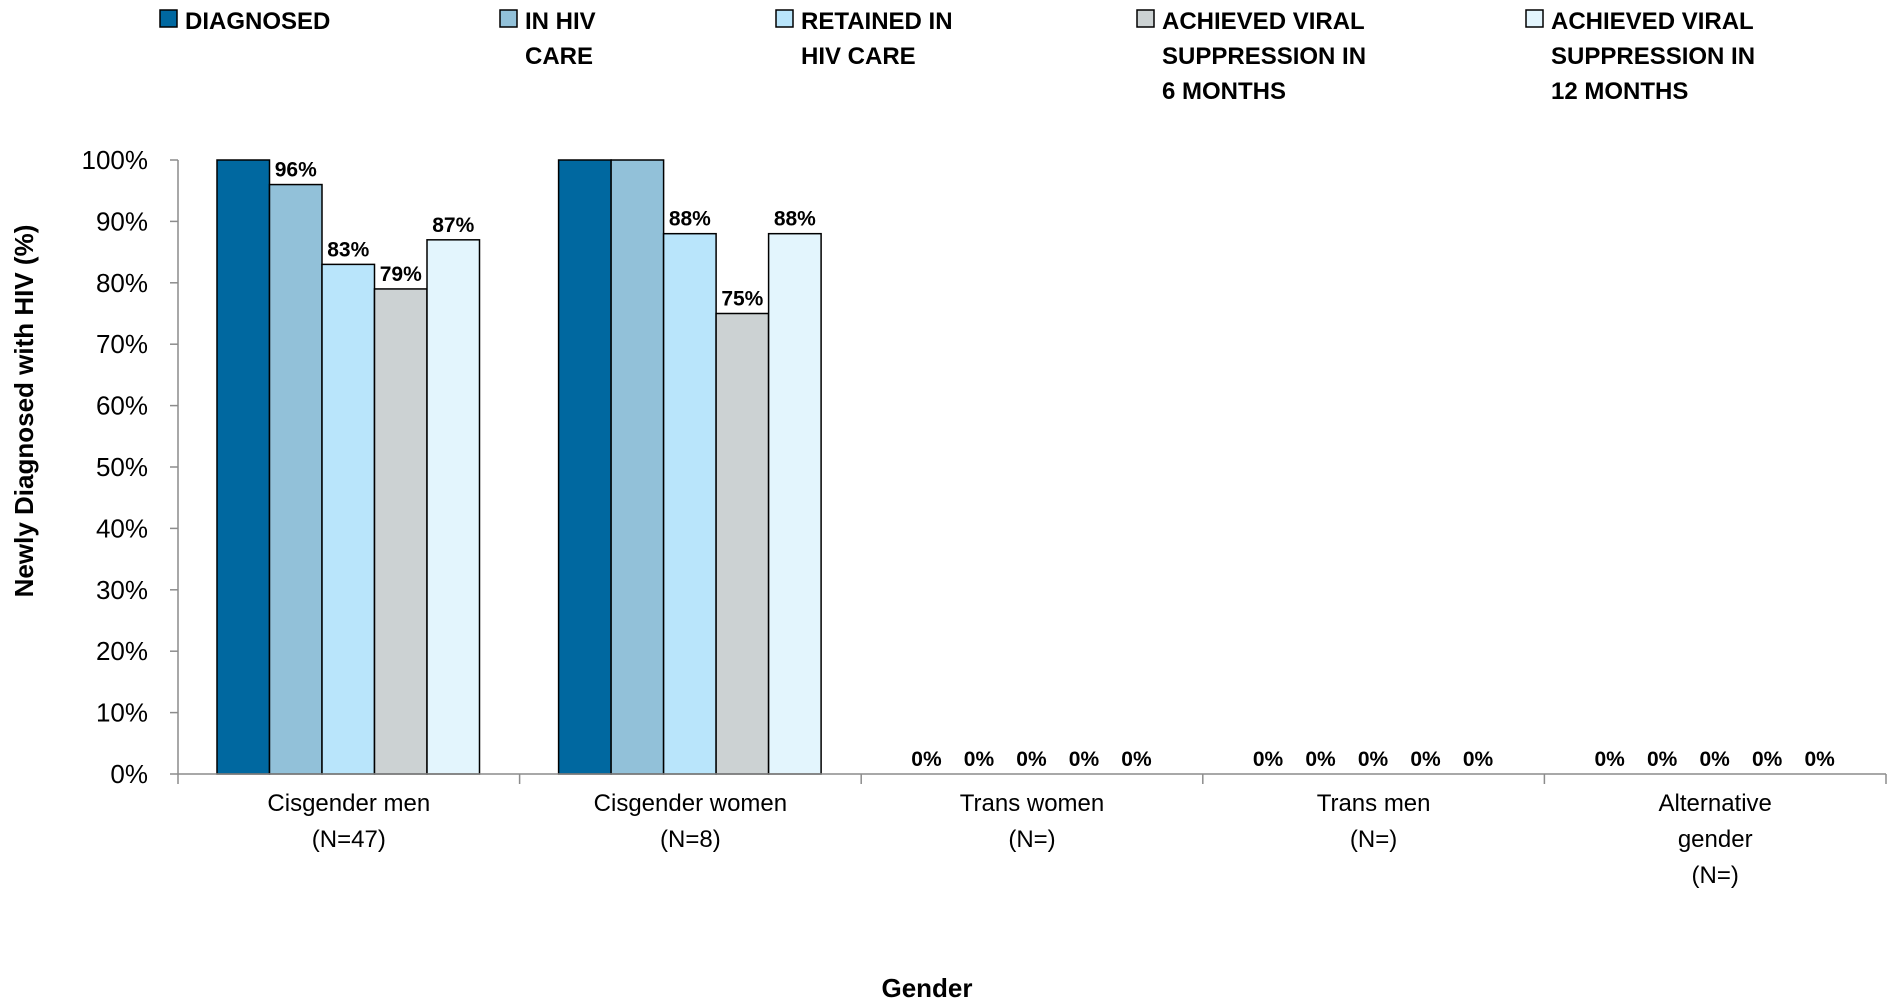 This screenshot has height=1004, width=1896. I want to click on y-tick-label: 90%, so click(122, 221).